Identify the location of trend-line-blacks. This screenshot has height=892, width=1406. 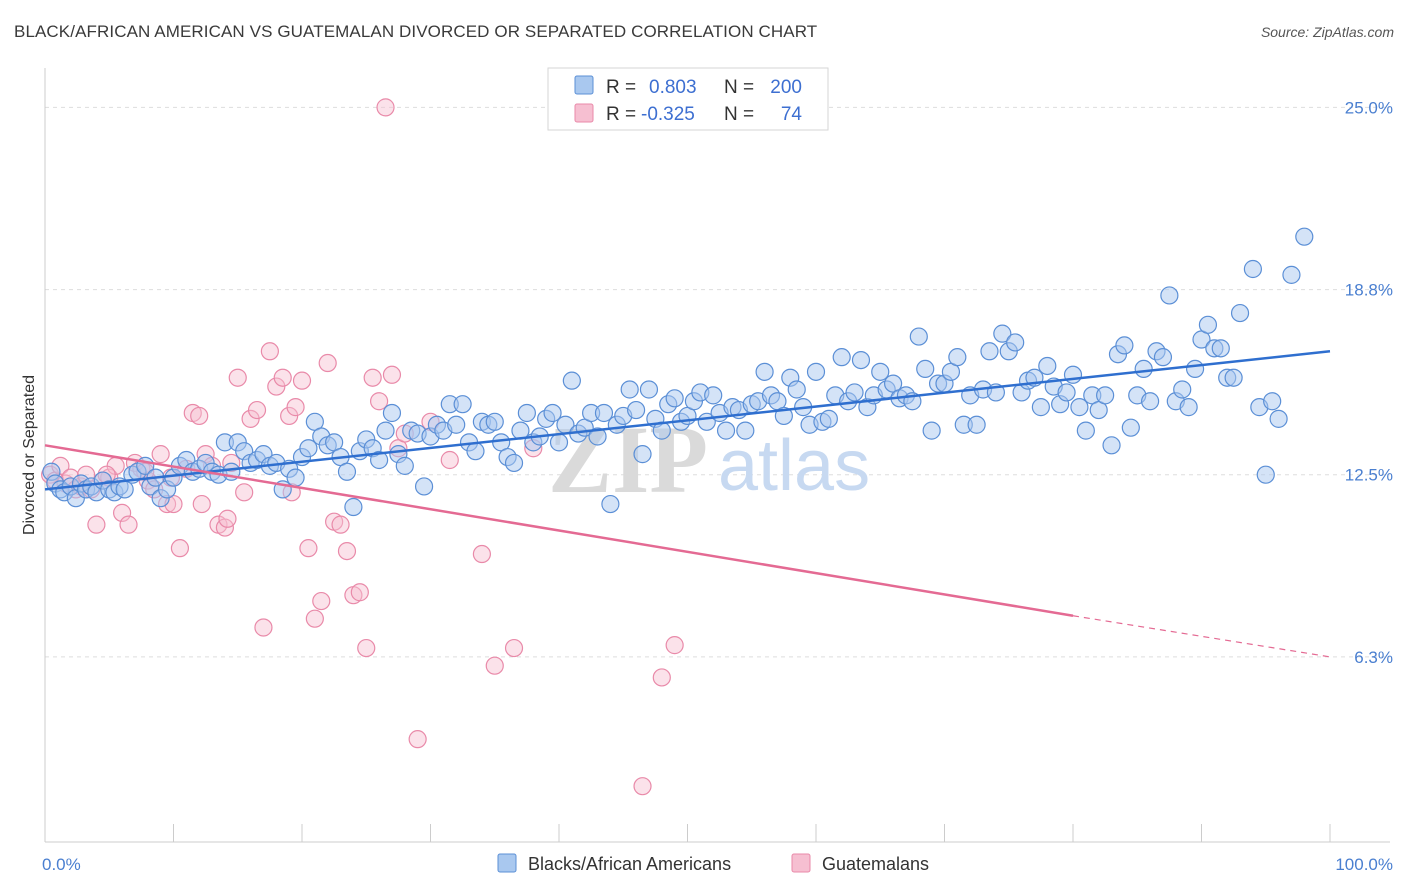
(687, 420).